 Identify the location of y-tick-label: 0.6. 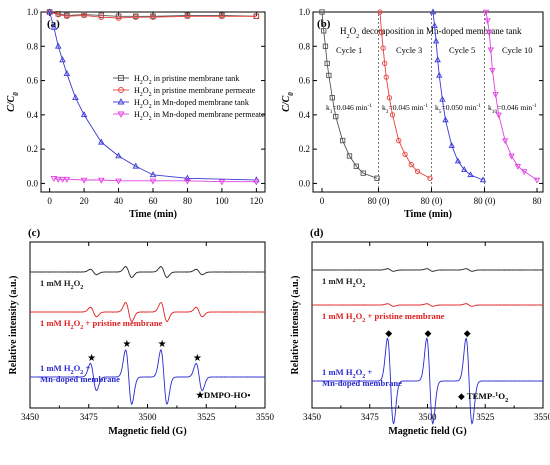
(305, 81).